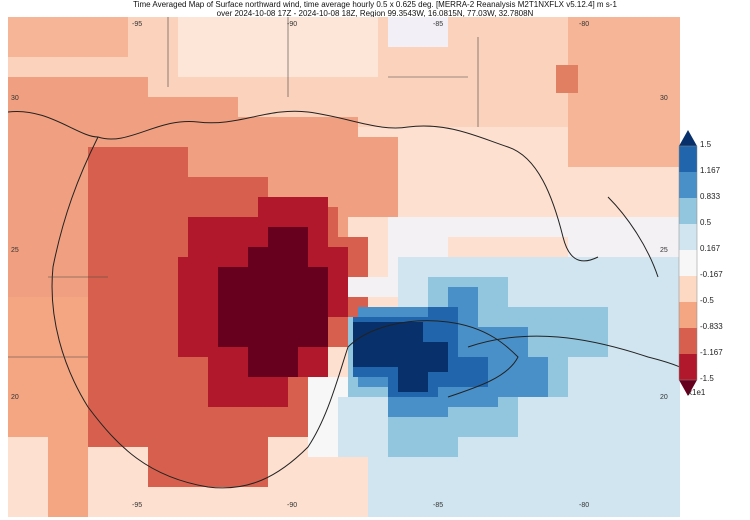 This screenshot has width=750, height=520. What do you see at coordinates (292, 24) in the screenshot?
I see `lon-tick-top: -90` at bounding box center [292, 24].